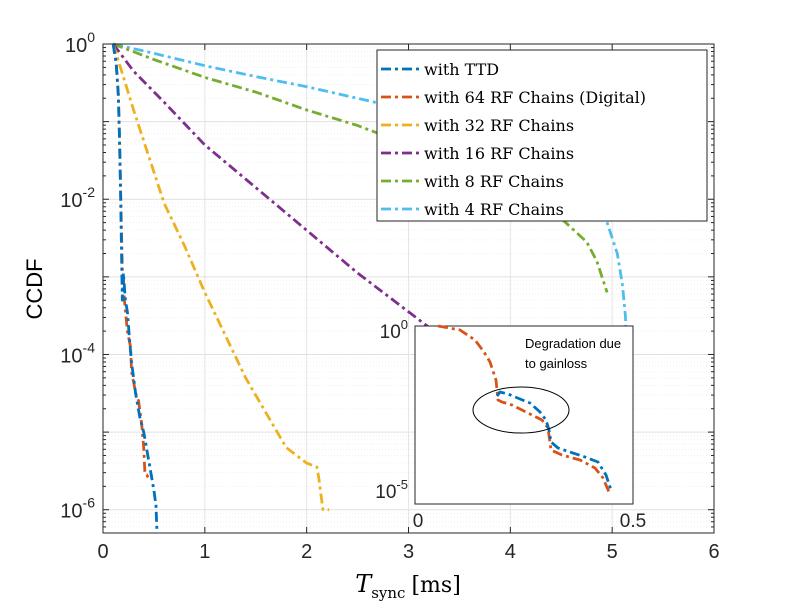  I want to click on x-axis-label: Tsync [ms], so click(408, 586).